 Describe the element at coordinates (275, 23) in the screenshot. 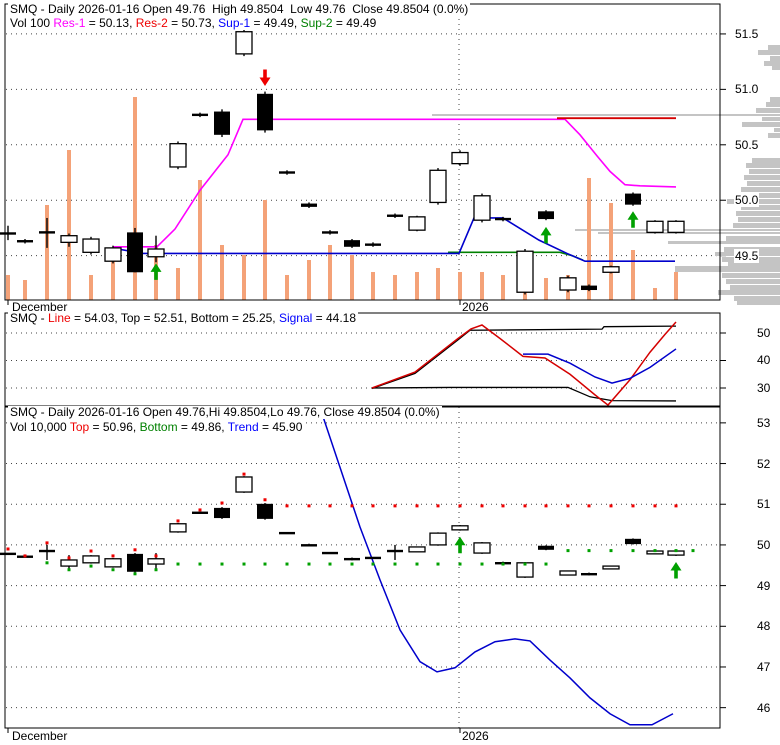

I see `title-segment: = 49.49,` at that location.